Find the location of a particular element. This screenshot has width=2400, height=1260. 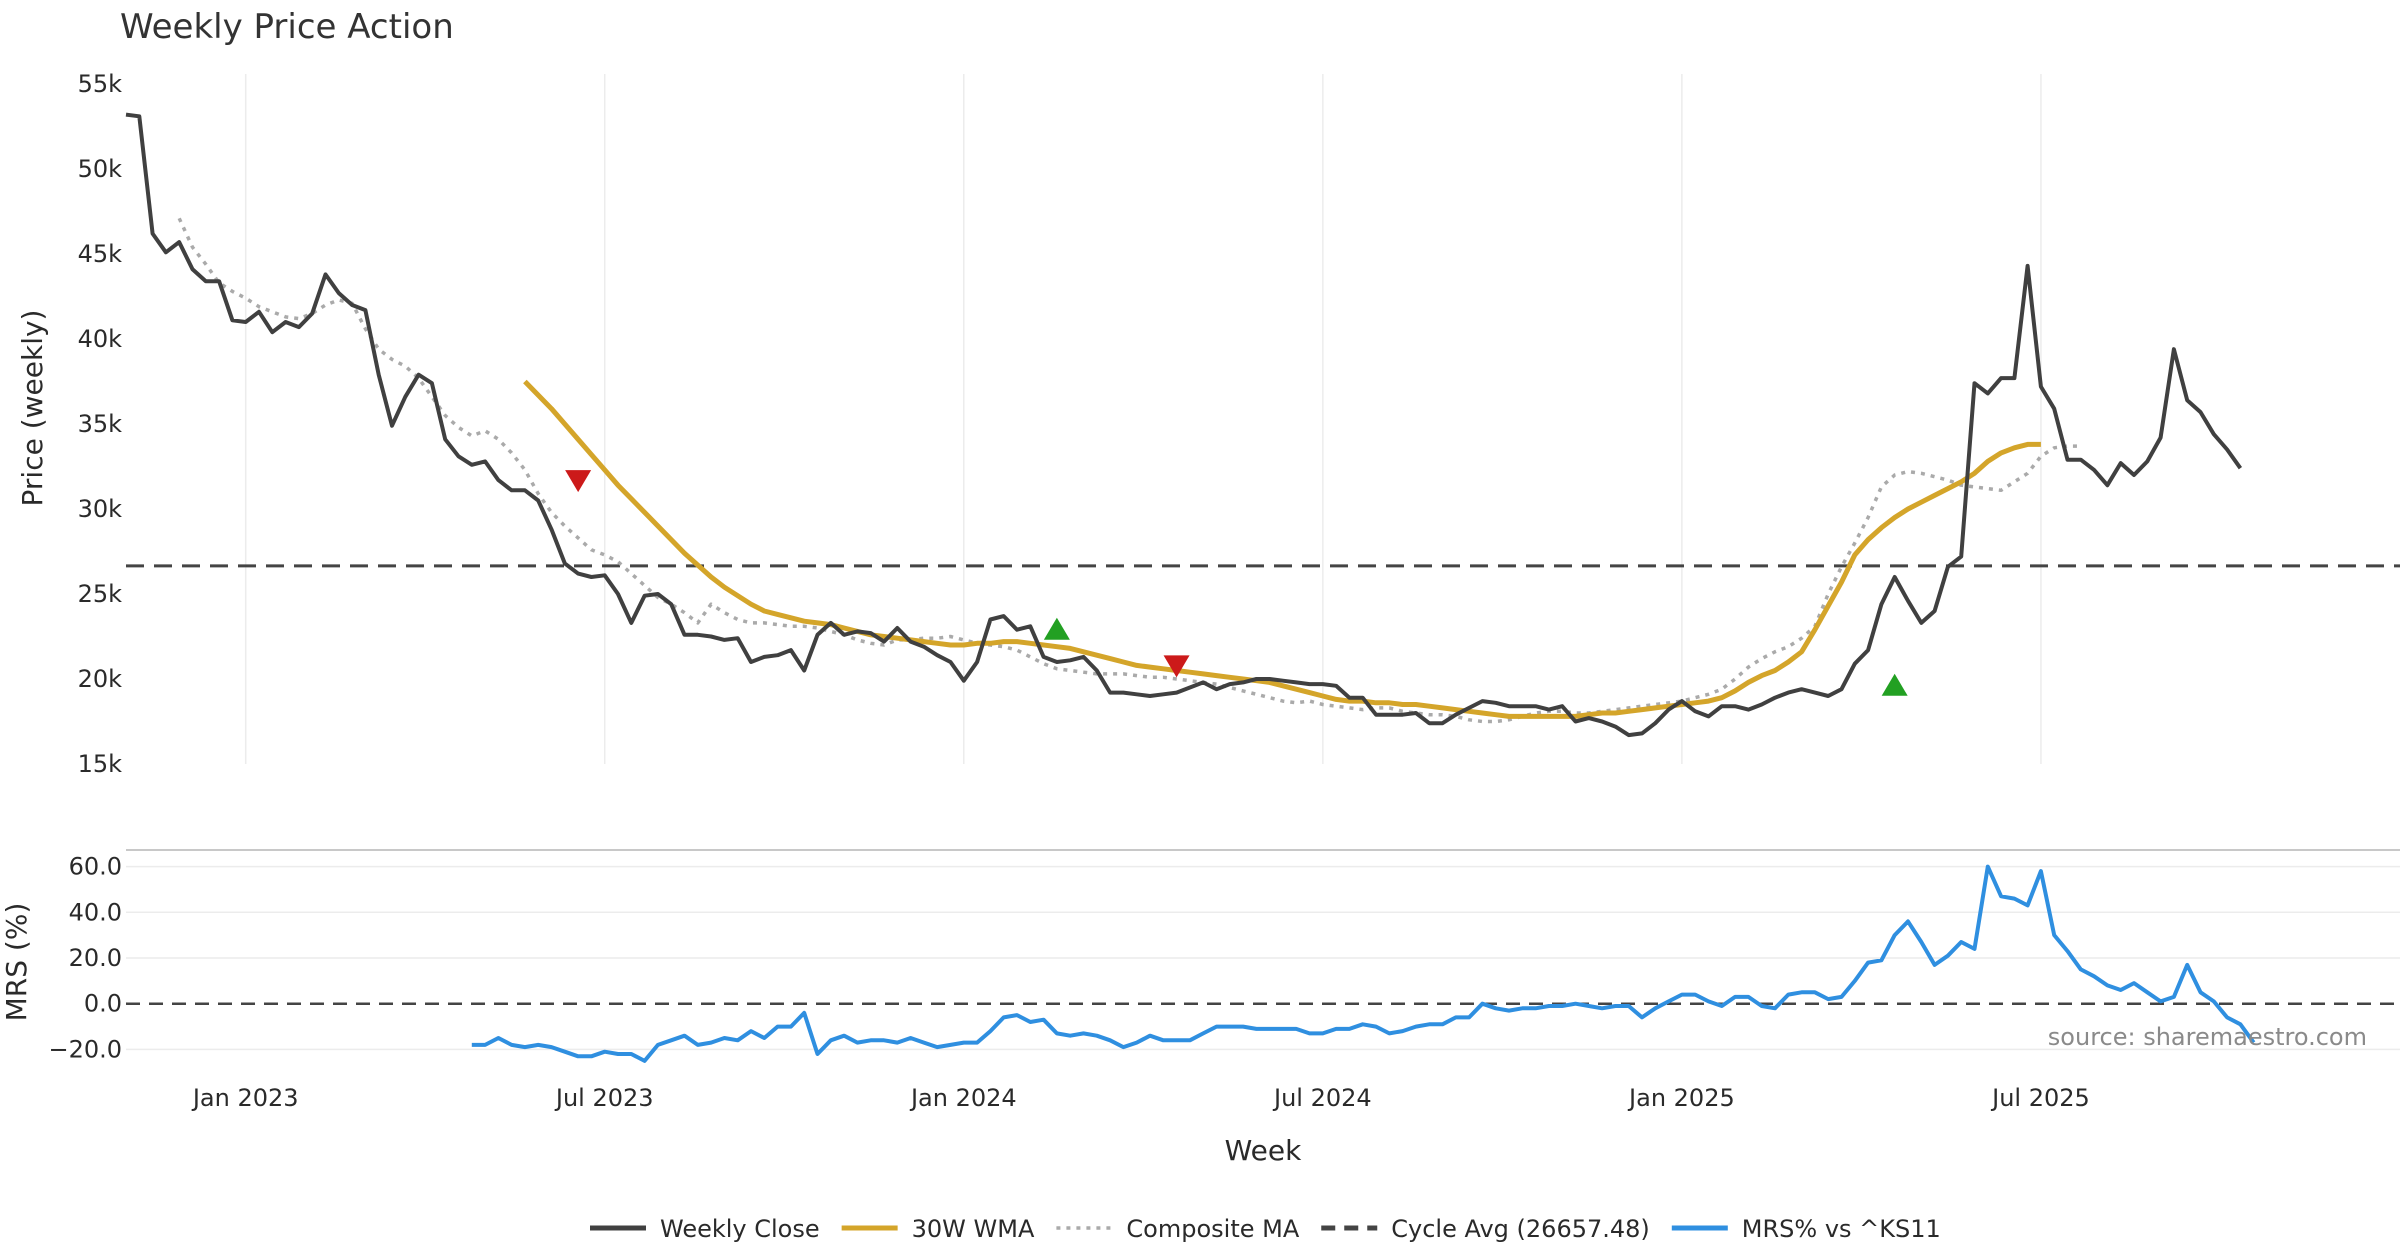

legend-item: Cycle Avg (26657.48) is located at coordinates (1485, 1229).